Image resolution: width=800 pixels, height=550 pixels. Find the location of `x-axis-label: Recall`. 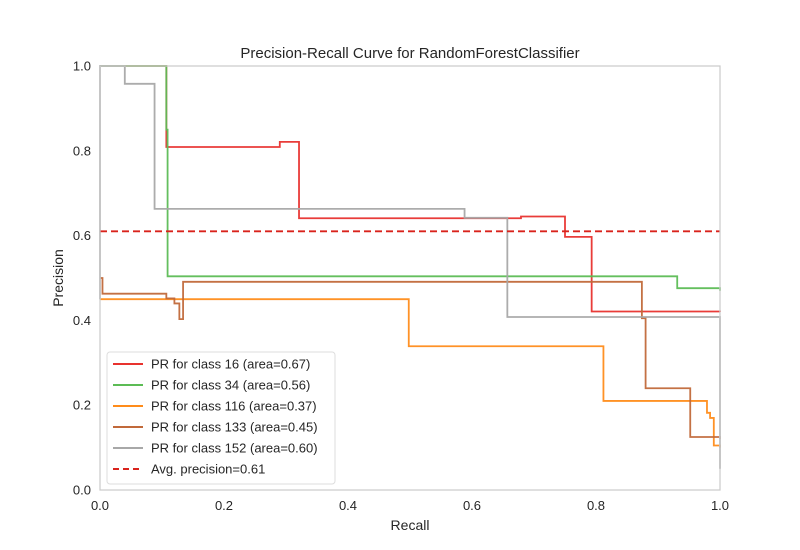

x-axis-label: Recall is located at coordinates (410, 525).